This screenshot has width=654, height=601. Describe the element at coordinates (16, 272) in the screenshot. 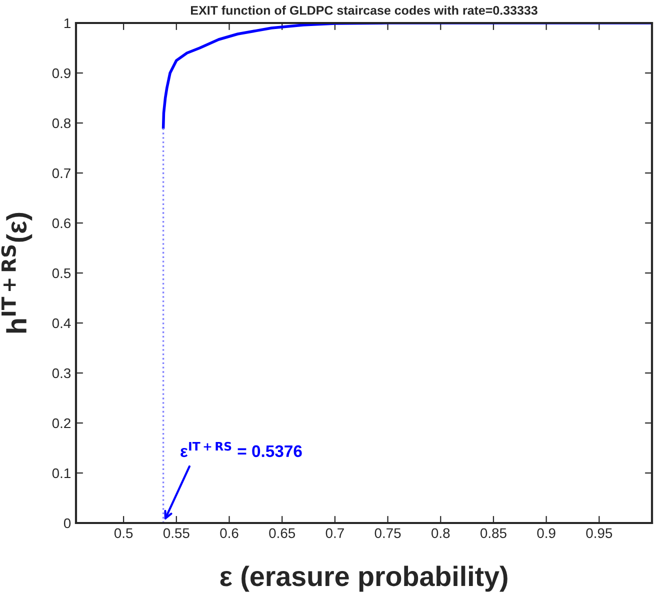

I see `y-axis-title: h$^{IT+RS}$(ε)` at that location.